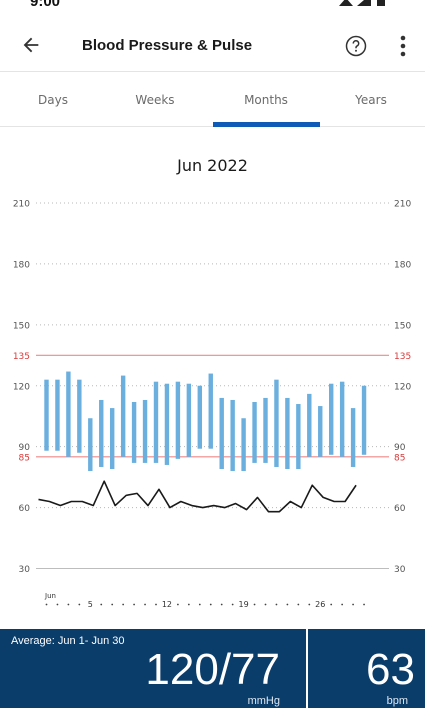 The height and width of the screenshot is (708, 425). What do you see at coordinates (212, 100) in the screenshot?
I see `period-tabs: Days Weeks Months Years` at bounding box center [212, 100].